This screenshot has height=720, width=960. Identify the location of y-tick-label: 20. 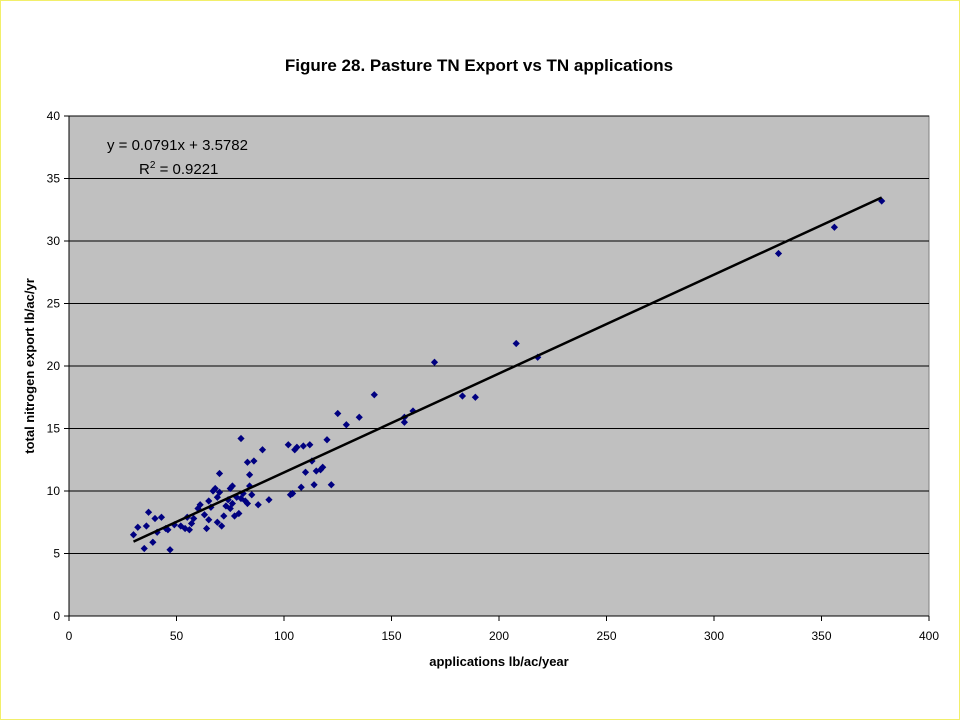
(54, 366).